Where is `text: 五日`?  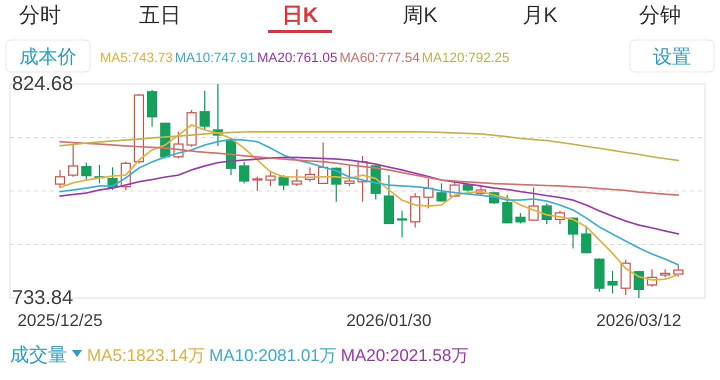 text: 五日 is located at coordinates (160, 15).